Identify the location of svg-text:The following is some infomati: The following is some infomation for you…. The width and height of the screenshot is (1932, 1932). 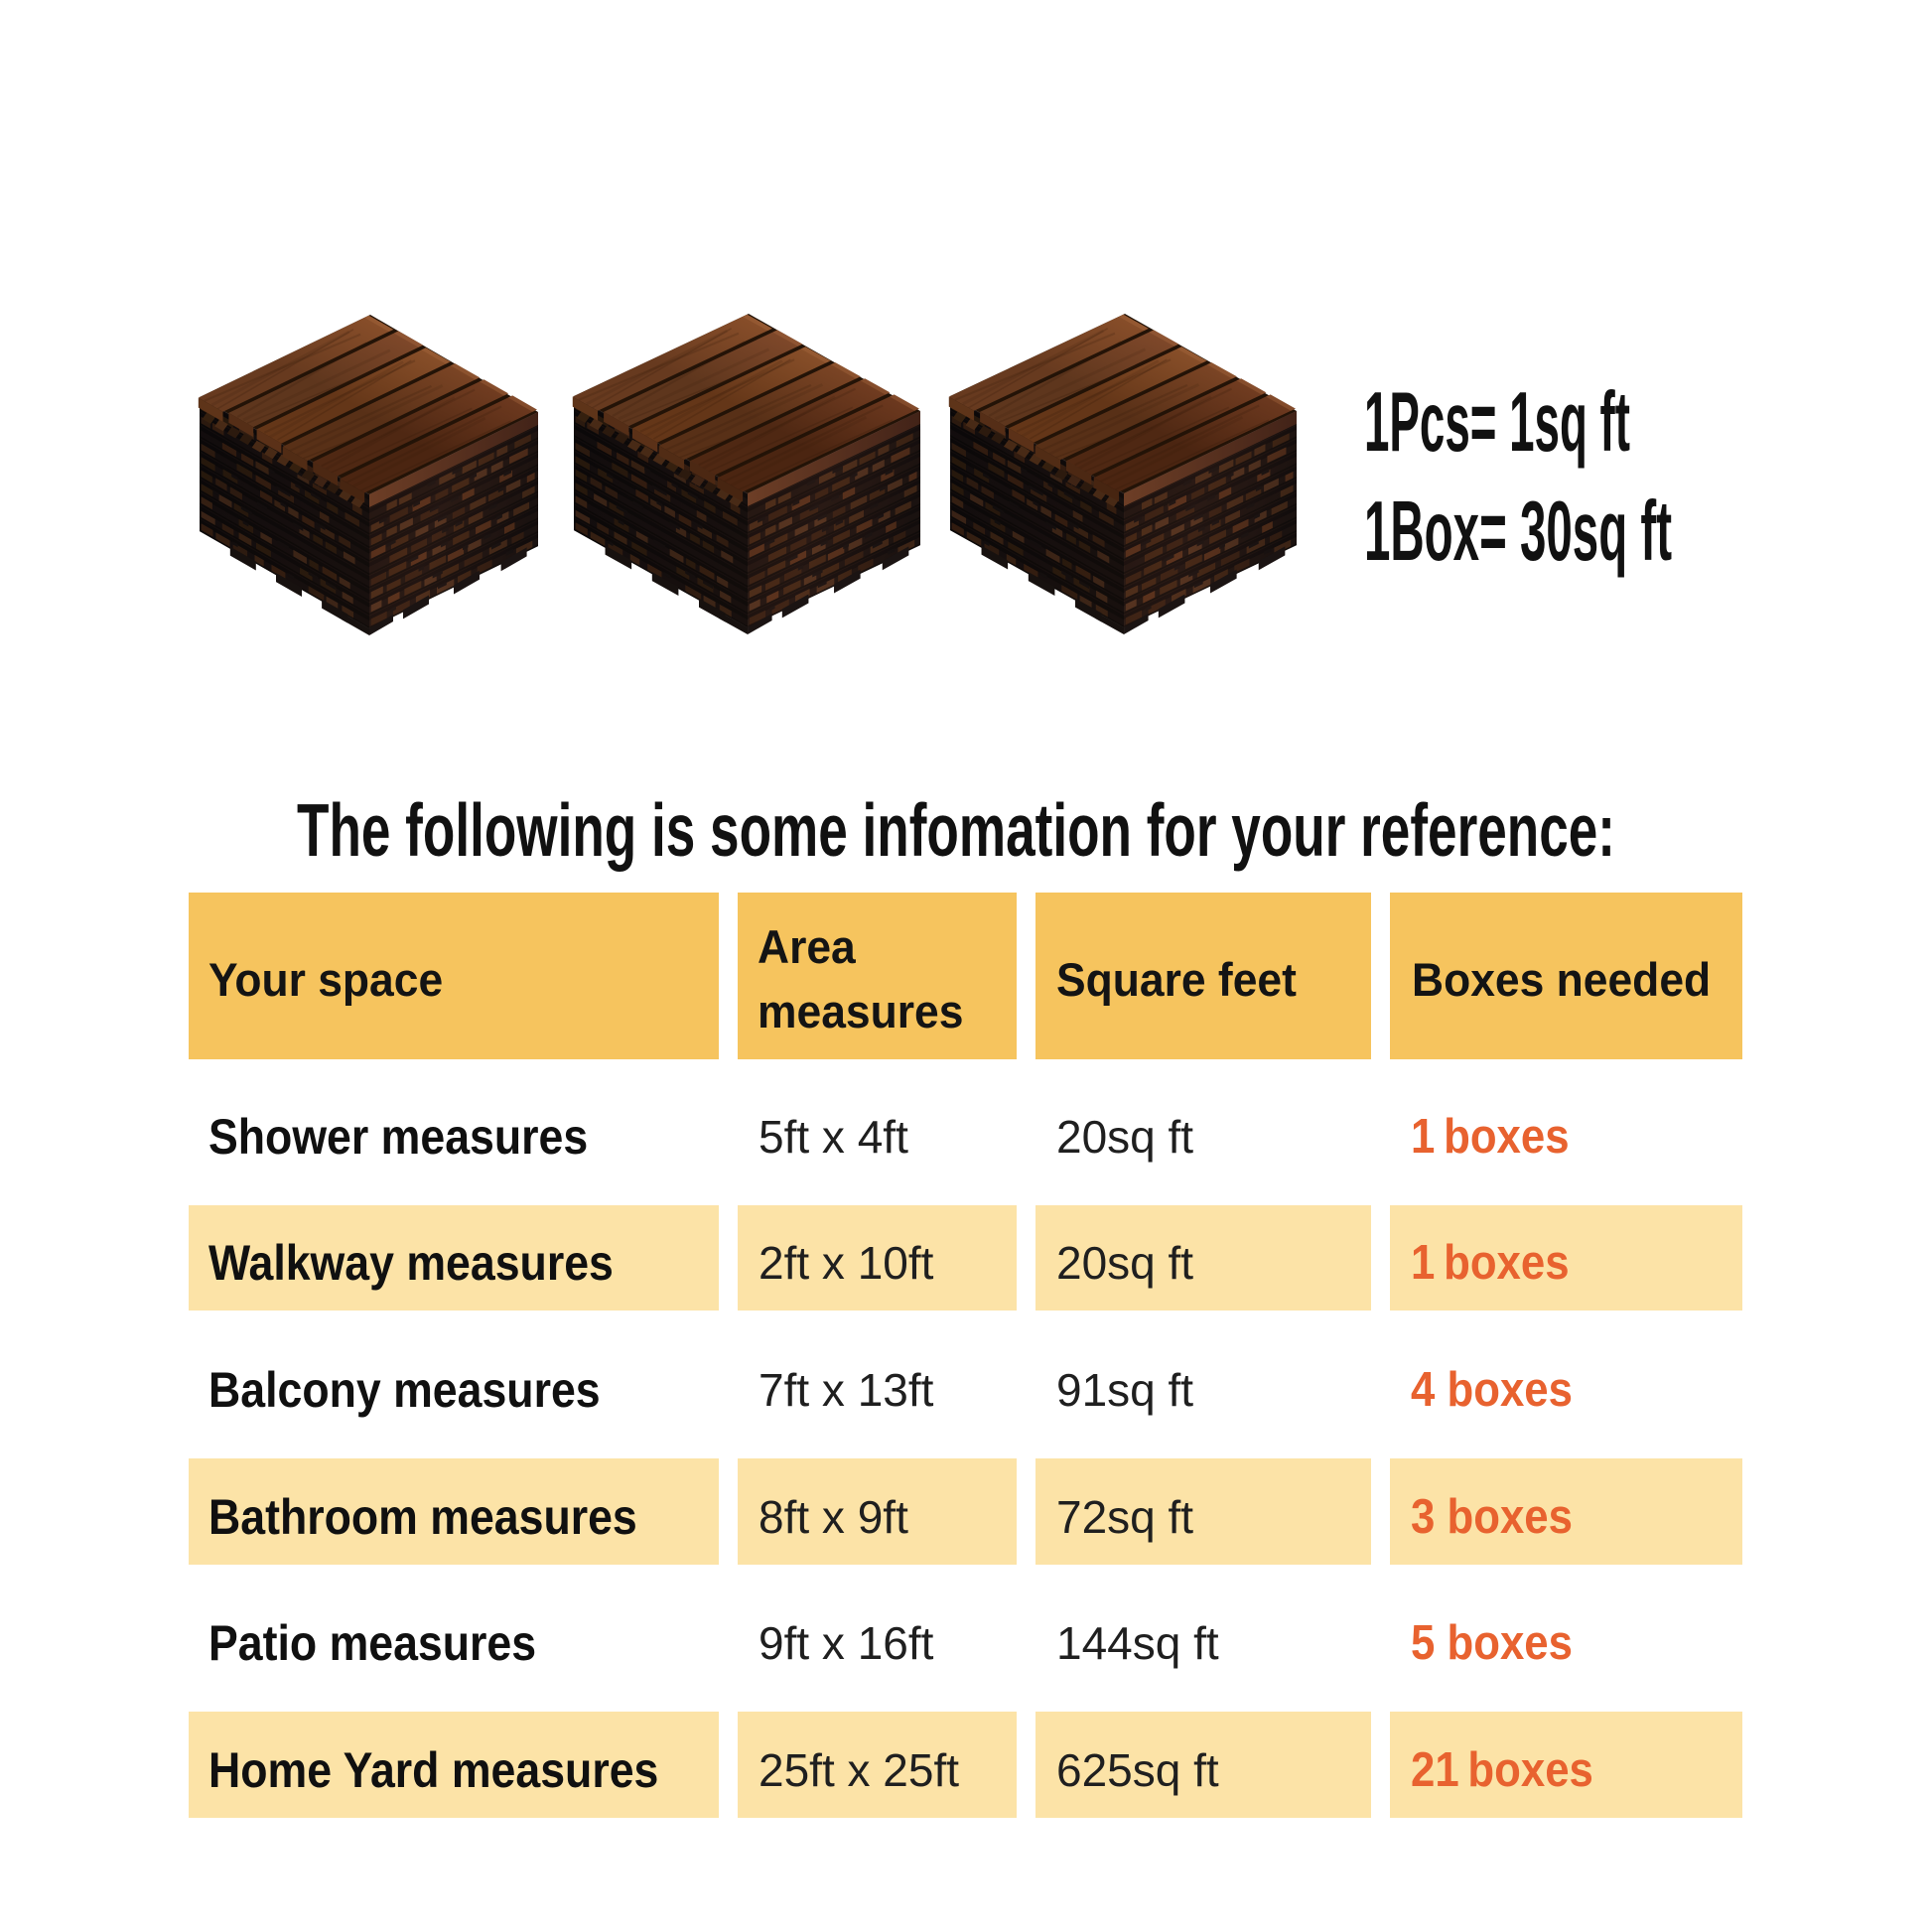
(956, 830).